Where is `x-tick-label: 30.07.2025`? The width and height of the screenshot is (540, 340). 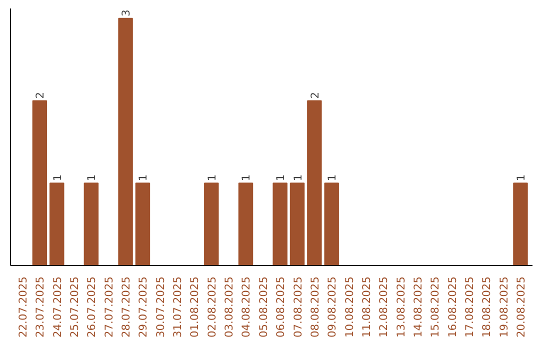
x-tick-label: 30.07.2025 is located at coordinates (160, 307).